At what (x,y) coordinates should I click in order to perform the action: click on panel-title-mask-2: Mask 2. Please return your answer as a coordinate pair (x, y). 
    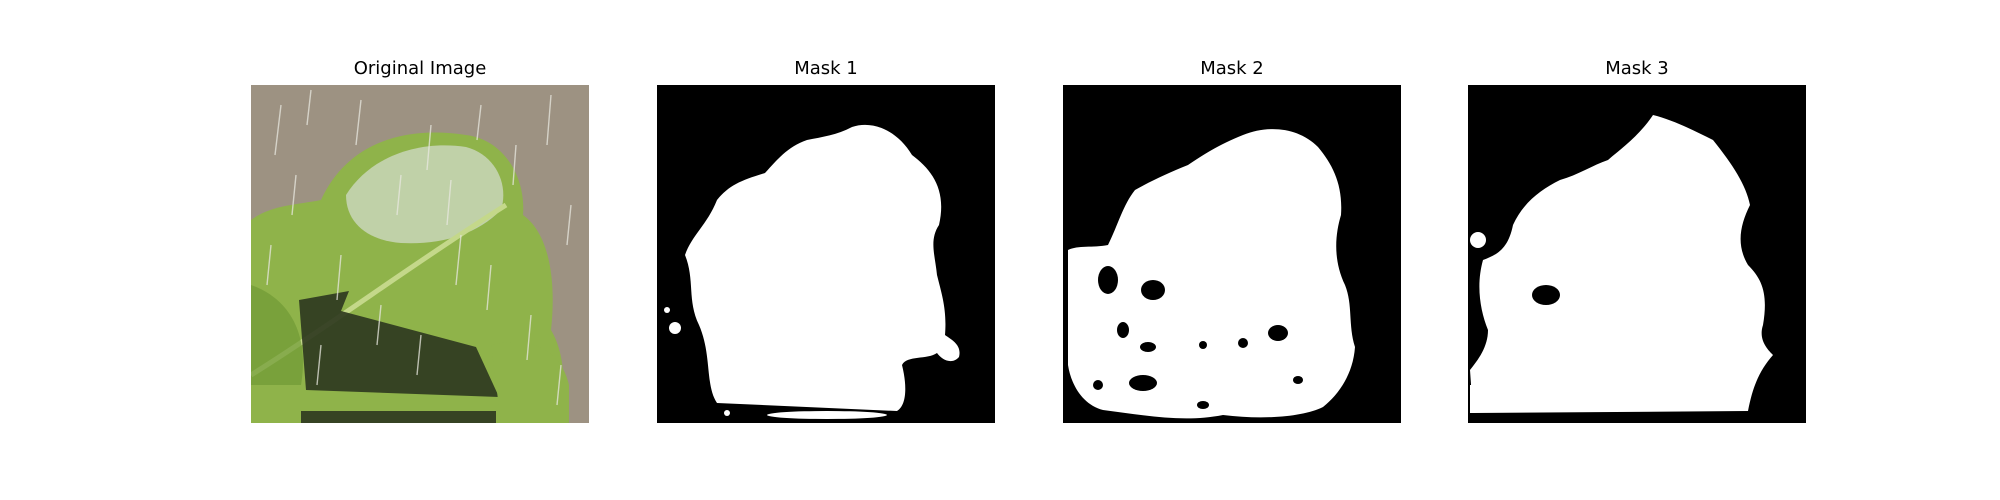
    Looking at the image, I should click on (1232, 68).